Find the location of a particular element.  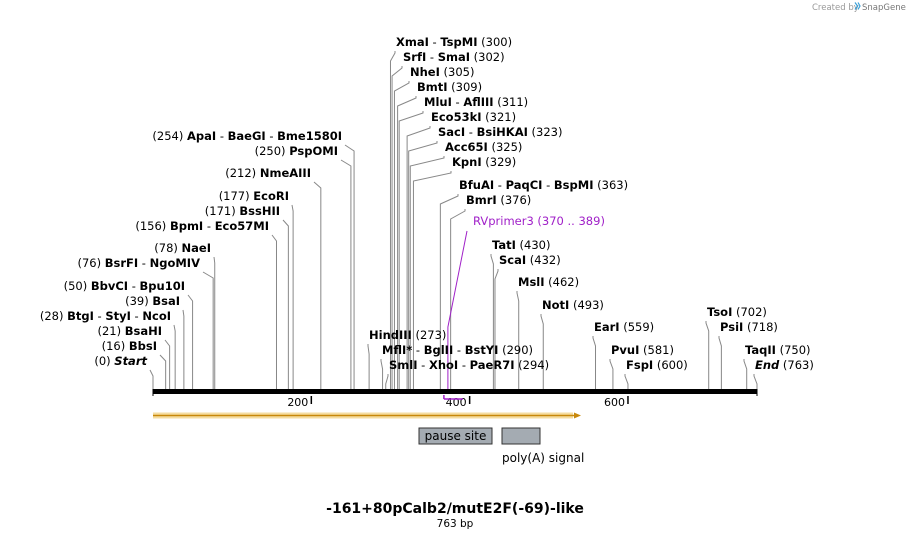

site-label-part: NheI is located at coordinates (425, 72).